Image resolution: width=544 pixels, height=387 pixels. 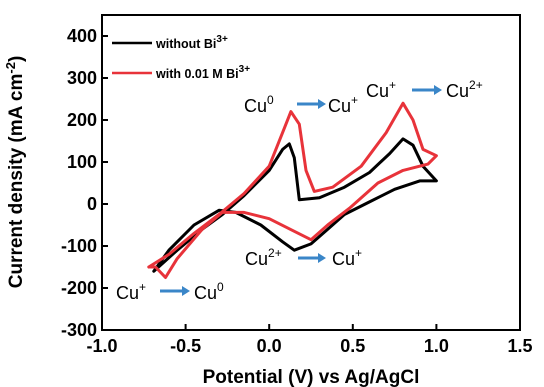 What do you see at coordinates (311, 377) in the screenshot?
I see `x-axis-title: Potential (V) vs Ag/AgCl` at bounding box center [311, 377].